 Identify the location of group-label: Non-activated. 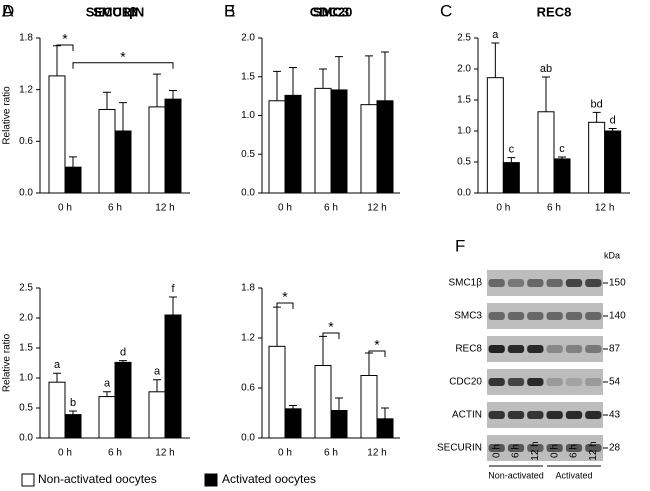
(516, 475).